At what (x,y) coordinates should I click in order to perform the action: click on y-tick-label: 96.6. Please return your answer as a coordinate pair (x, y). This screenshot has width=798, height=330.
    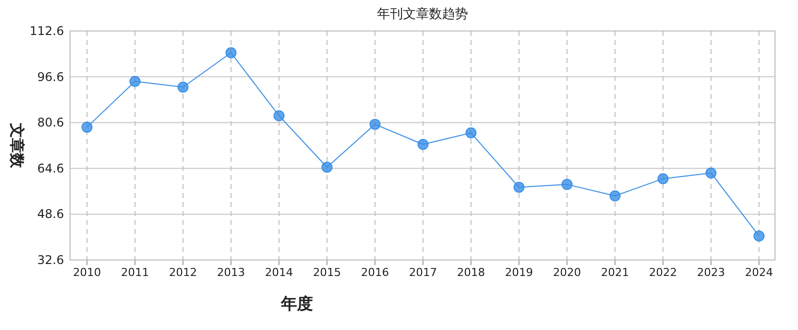
    Looking at the image, I should click on (50, 77).